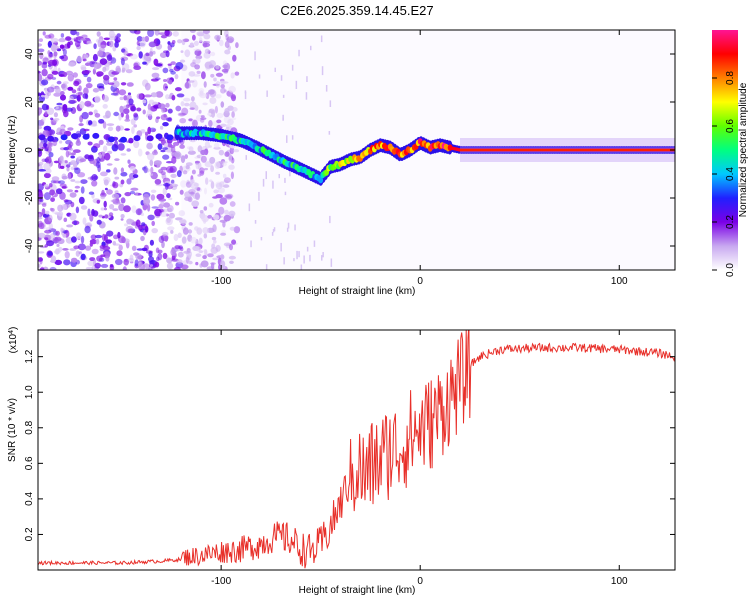  What do you see at coordinates (29, 427) in the screenshot?
I see `snr-y-tick-label: 0.8` at bounding box center [29, 427].